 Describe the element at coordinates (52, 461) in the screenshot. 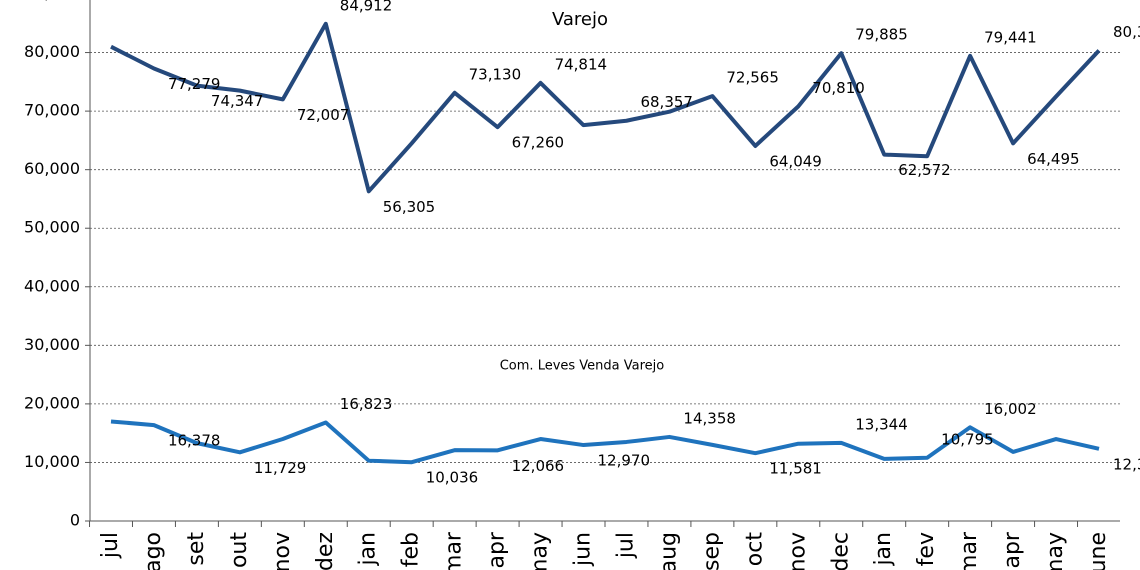

I see `y-tick-label: 10,000` at that location.